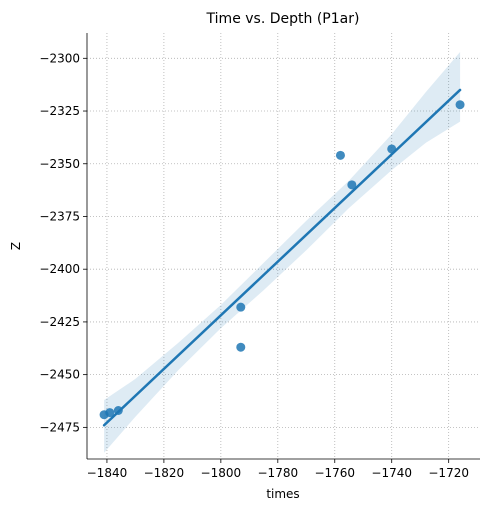 Image resolution: width=490 pixels, height=512 pixels. I want to click on x-tick-label: −1780, so click(278, 473).